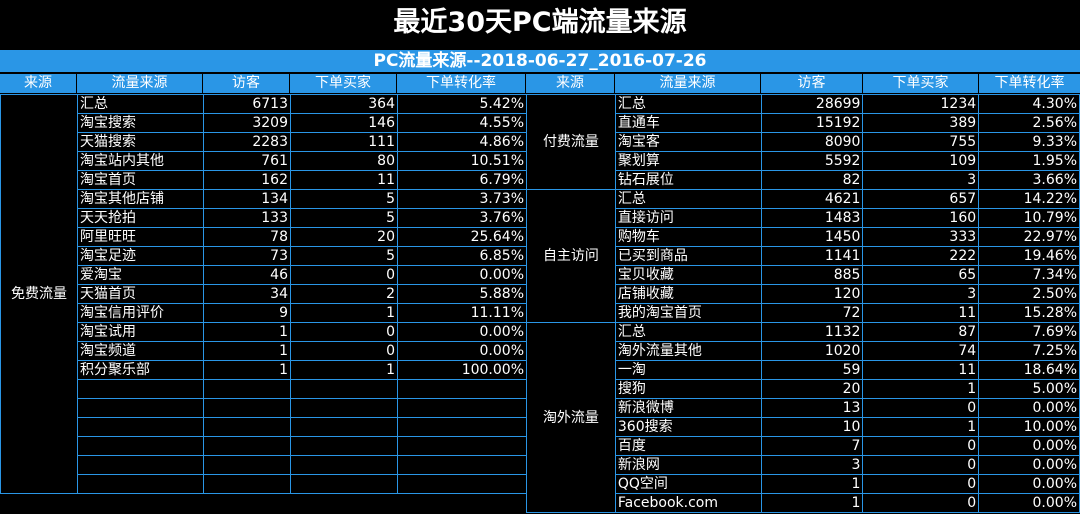  I want to click on table-row: 付费流量 汇总 28699 1234 4.30%, so click(803, 142).